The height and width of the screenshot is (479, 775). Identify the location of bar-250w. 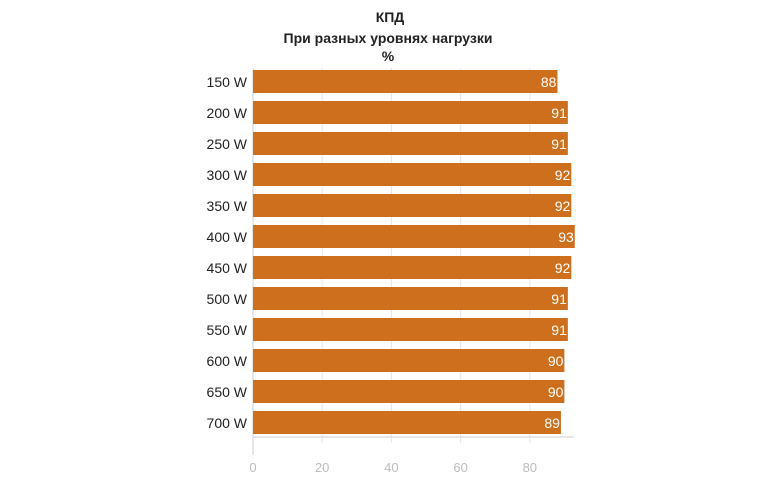
(410, 143).